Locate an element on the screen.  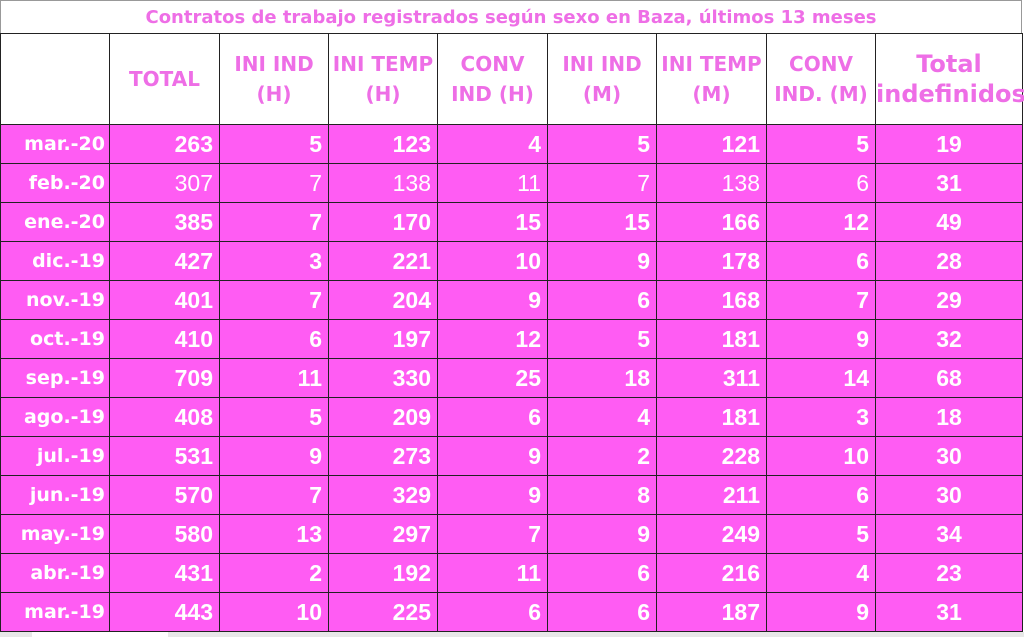
value-cell: 10 is located at coordinates (492, 261).